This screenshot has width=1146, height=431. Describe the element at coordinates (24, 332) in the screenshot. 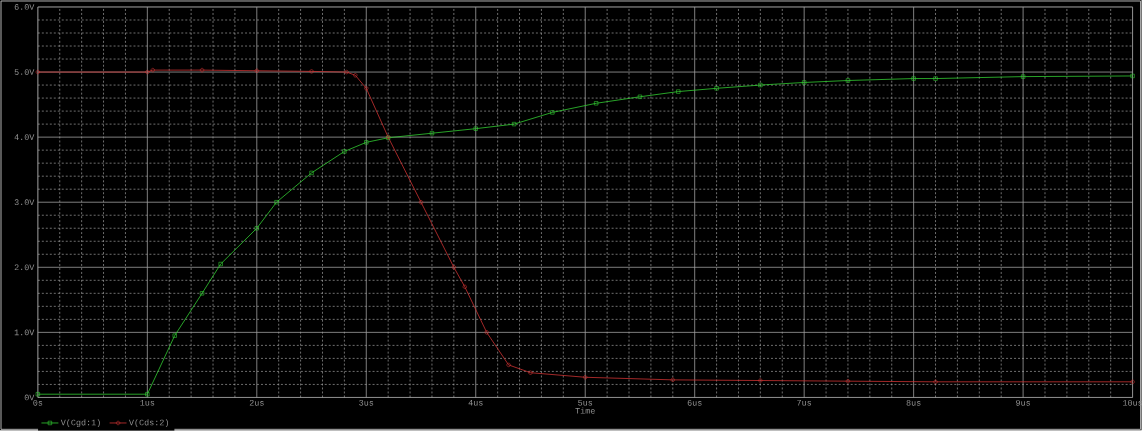

I see `y-tick-label: 1.0V` at that location.